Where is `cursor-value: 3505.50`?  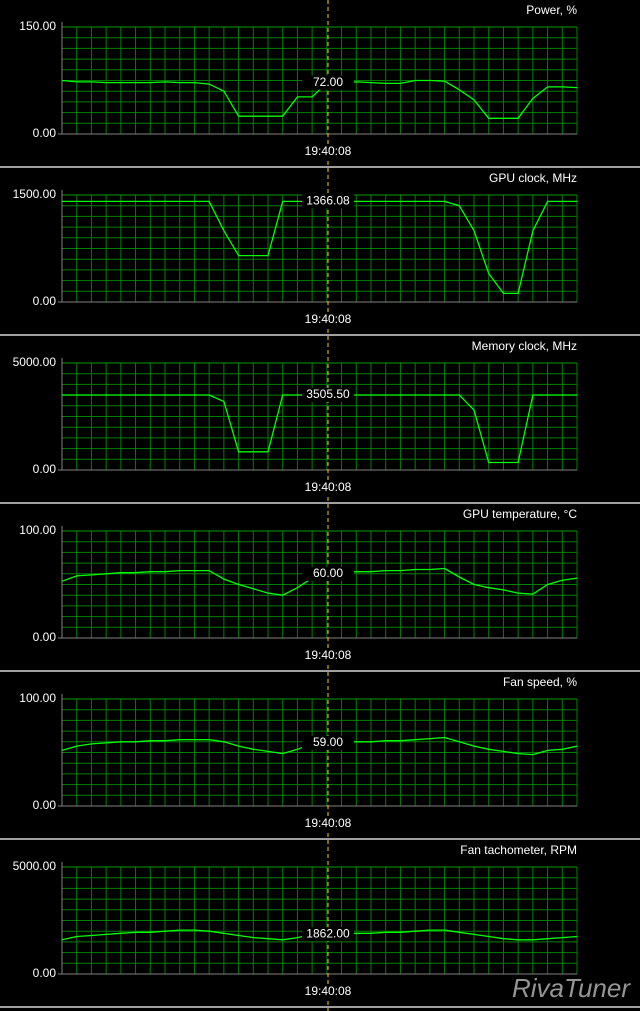
cursor-value: 3505.50 is located at coordinates (328, 394).